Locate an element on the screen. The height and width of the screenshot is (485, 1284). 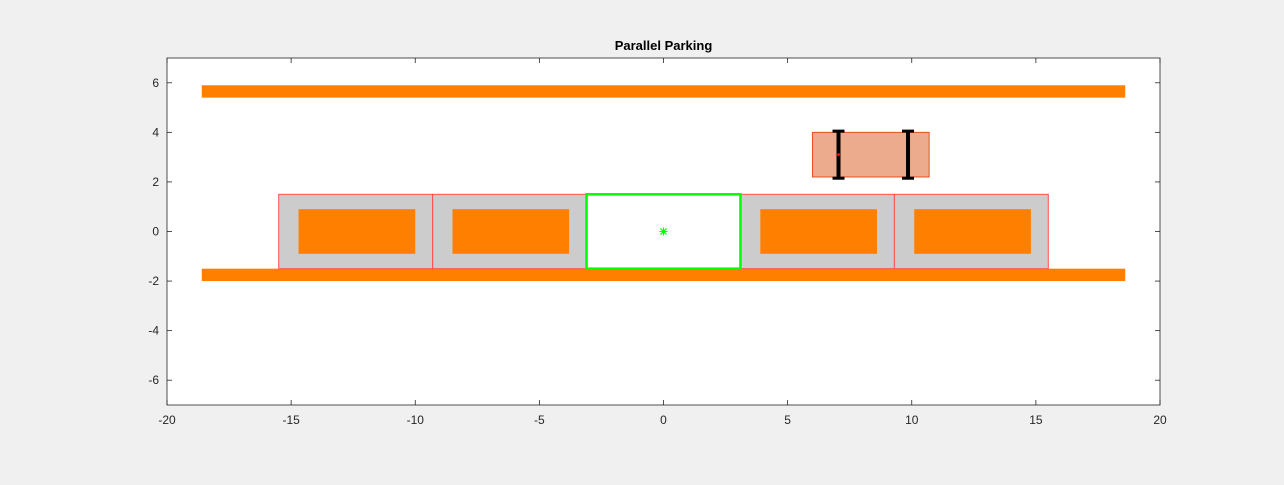
wheel is located at coordinates (908, 154).